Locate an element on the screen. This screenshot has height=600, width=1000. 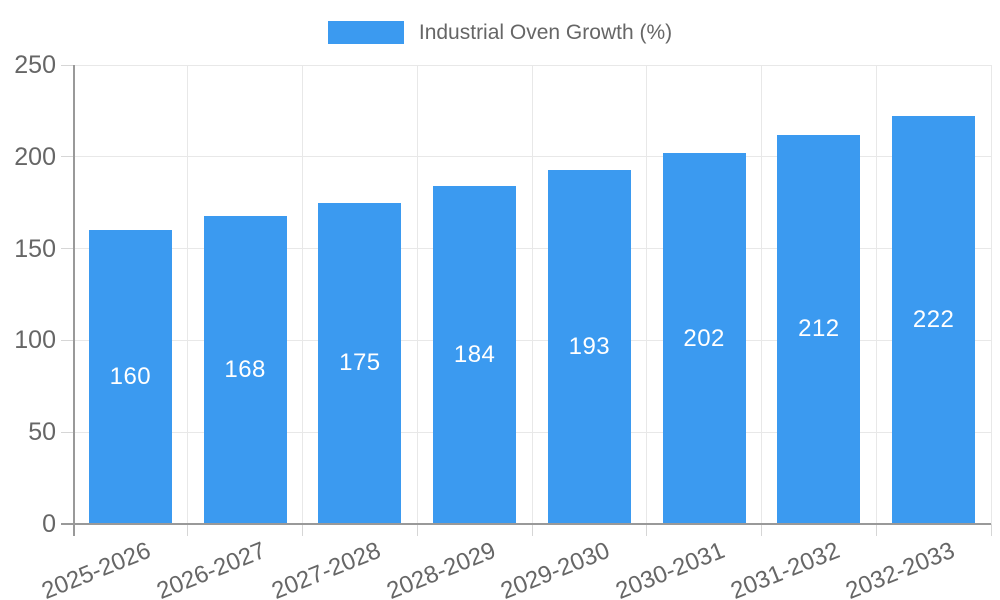
bar: 193 is located at coordinates (589, 346).